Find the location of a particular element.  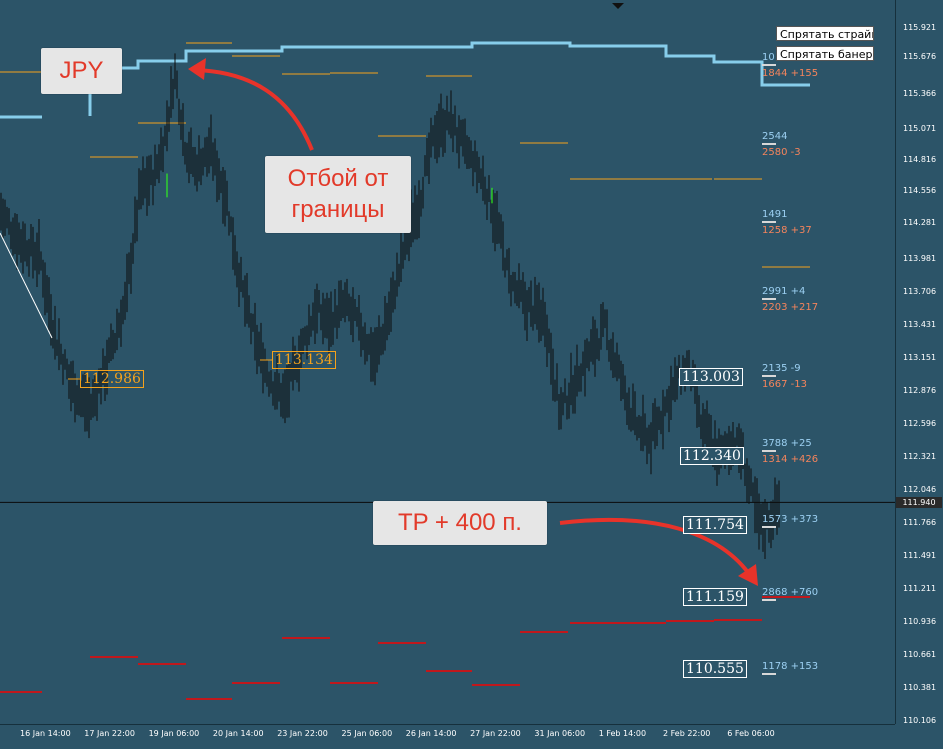

price-level-label: 113.134 is located at coordinates (304, 360).